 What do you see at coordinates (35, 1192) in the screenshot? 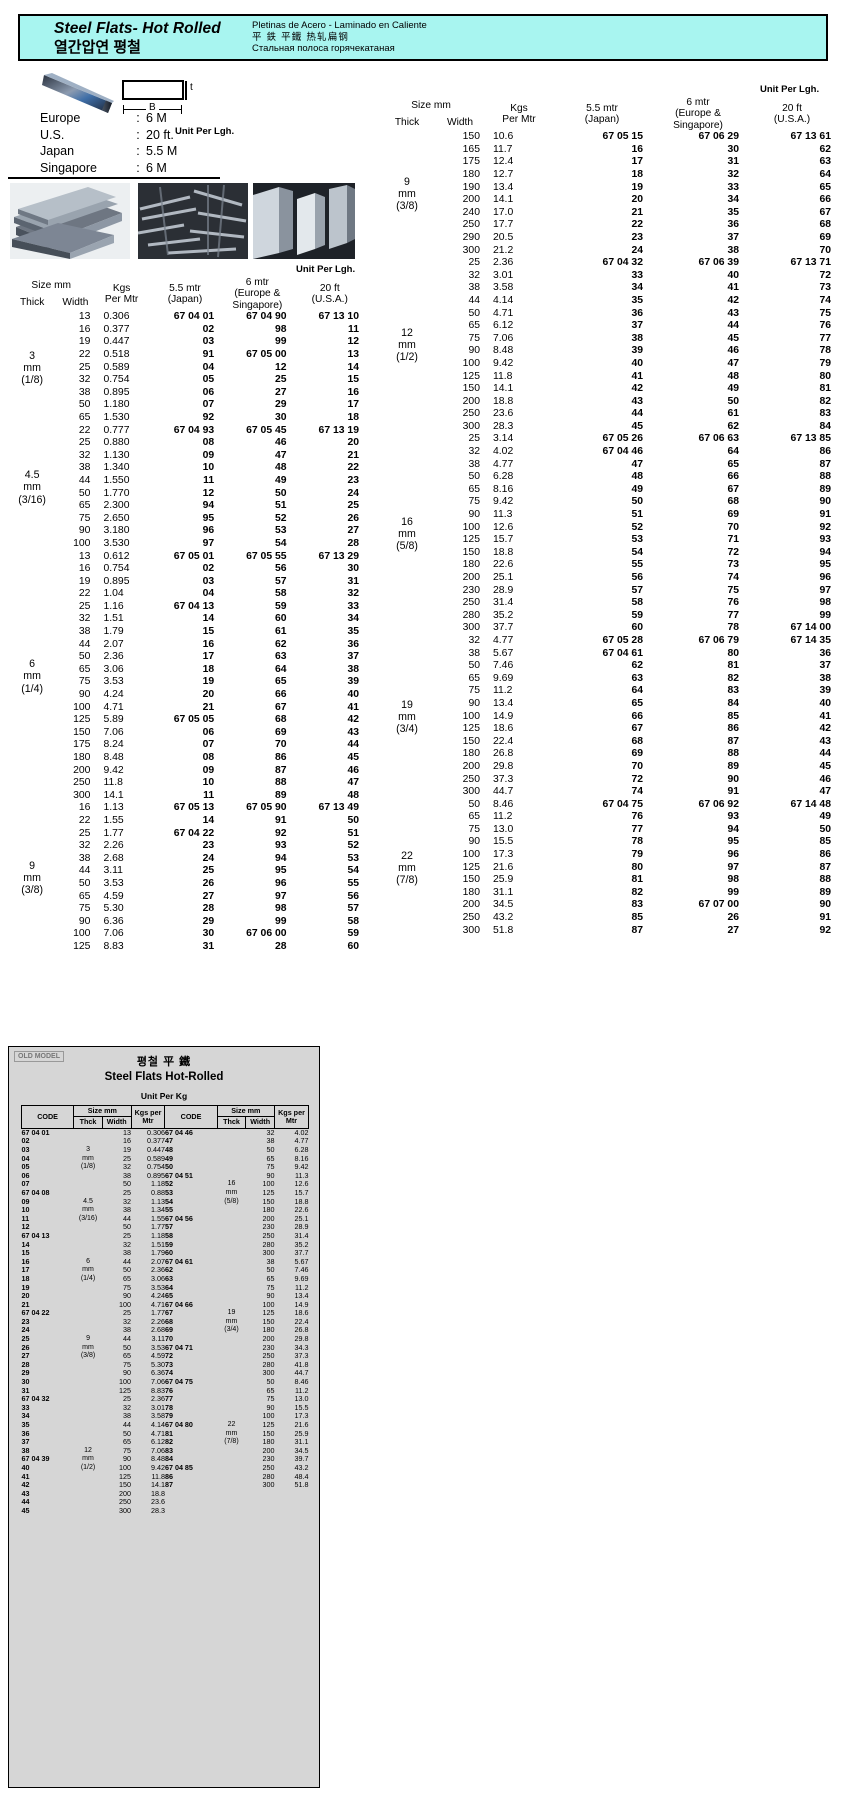
I see `old-code-cell-left: 67 04 08` at bounding box center [35, 1192].